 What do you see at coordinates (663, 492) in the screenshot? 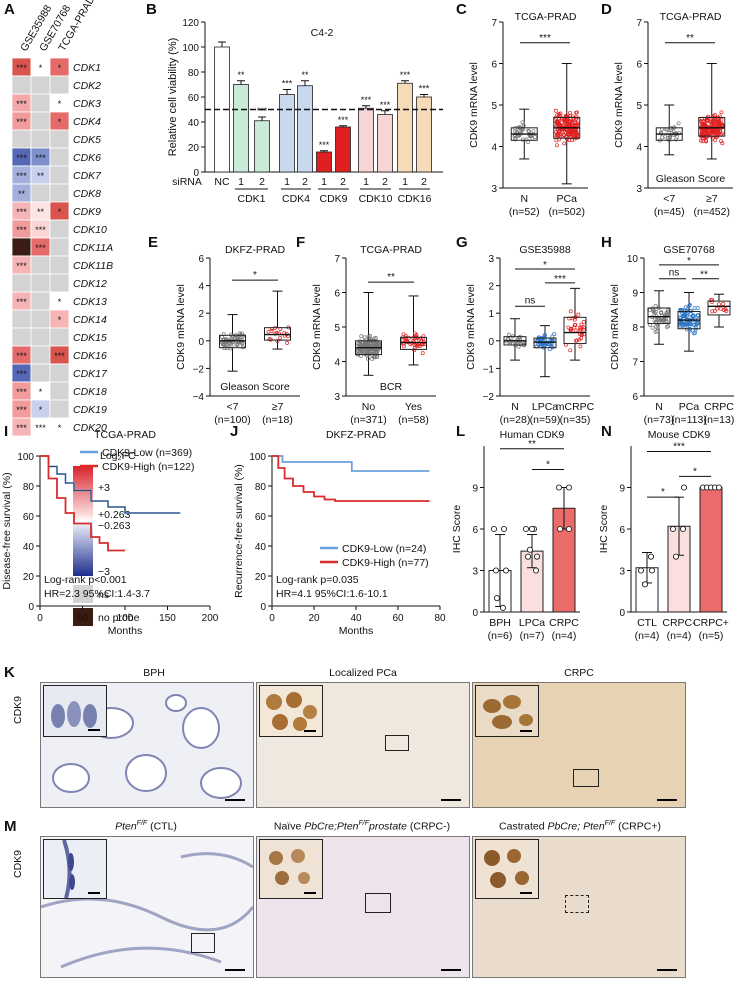
I see `n-sig: *` at bounding box center [663, 492].